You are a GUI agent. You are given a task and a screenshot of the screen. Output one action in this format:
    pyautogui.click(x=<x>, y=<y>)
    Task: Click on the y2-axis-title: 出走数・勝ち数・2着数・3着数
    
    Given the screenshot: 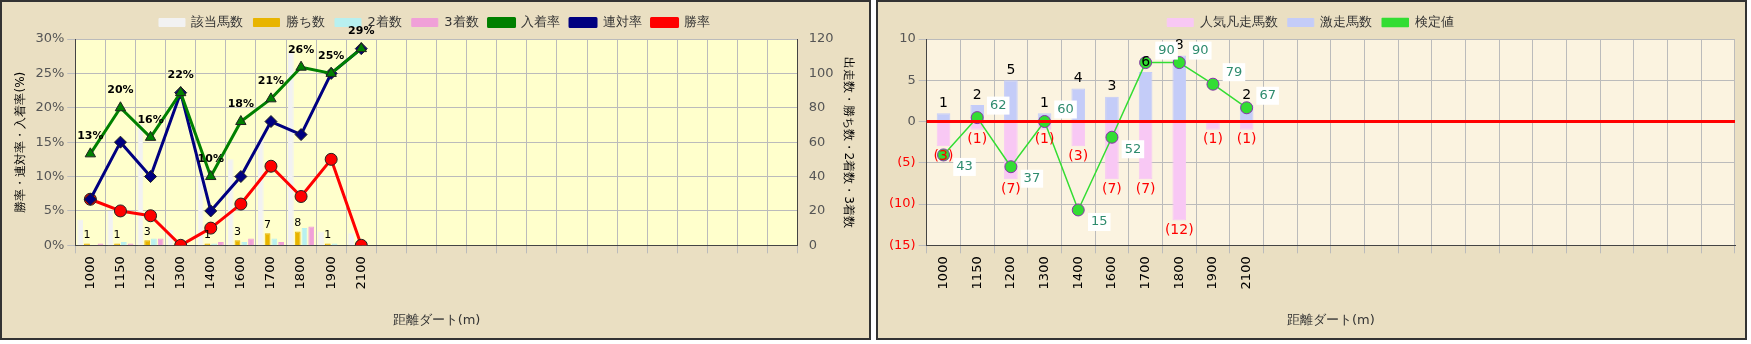 What is the action you would take?
    pyautogui.click(x=848, y=142)
    